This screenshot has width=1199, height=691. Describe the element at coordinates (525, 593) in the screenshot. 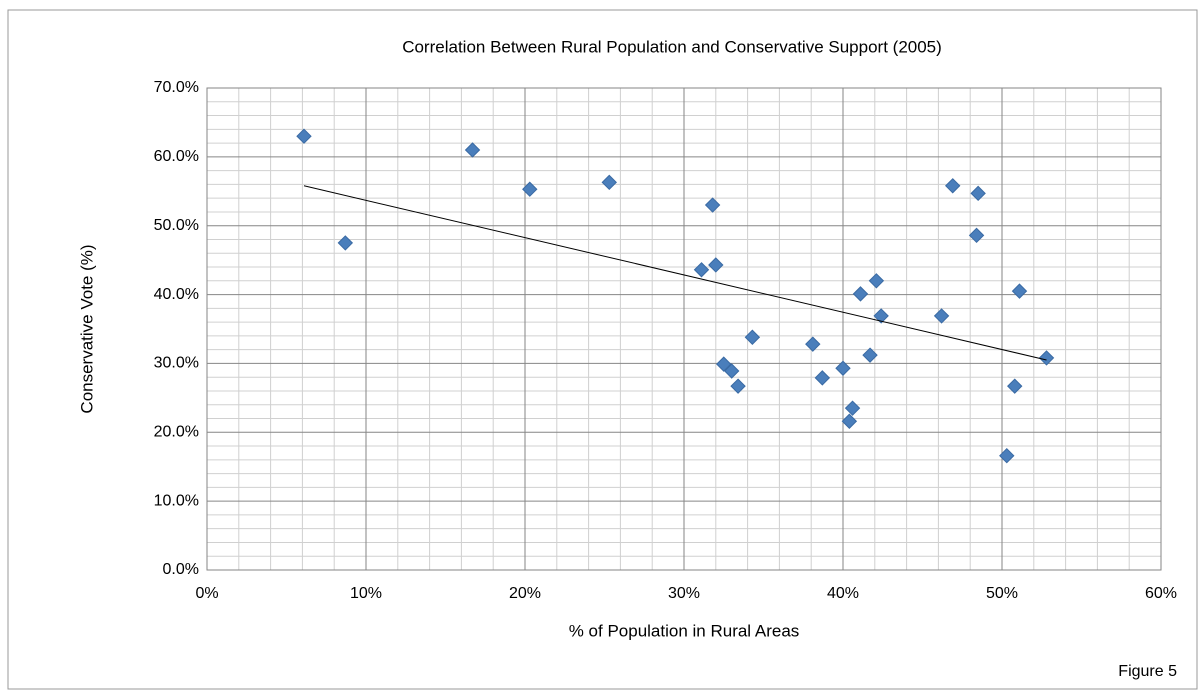

I see `x-tick-label: 20%` at that location.